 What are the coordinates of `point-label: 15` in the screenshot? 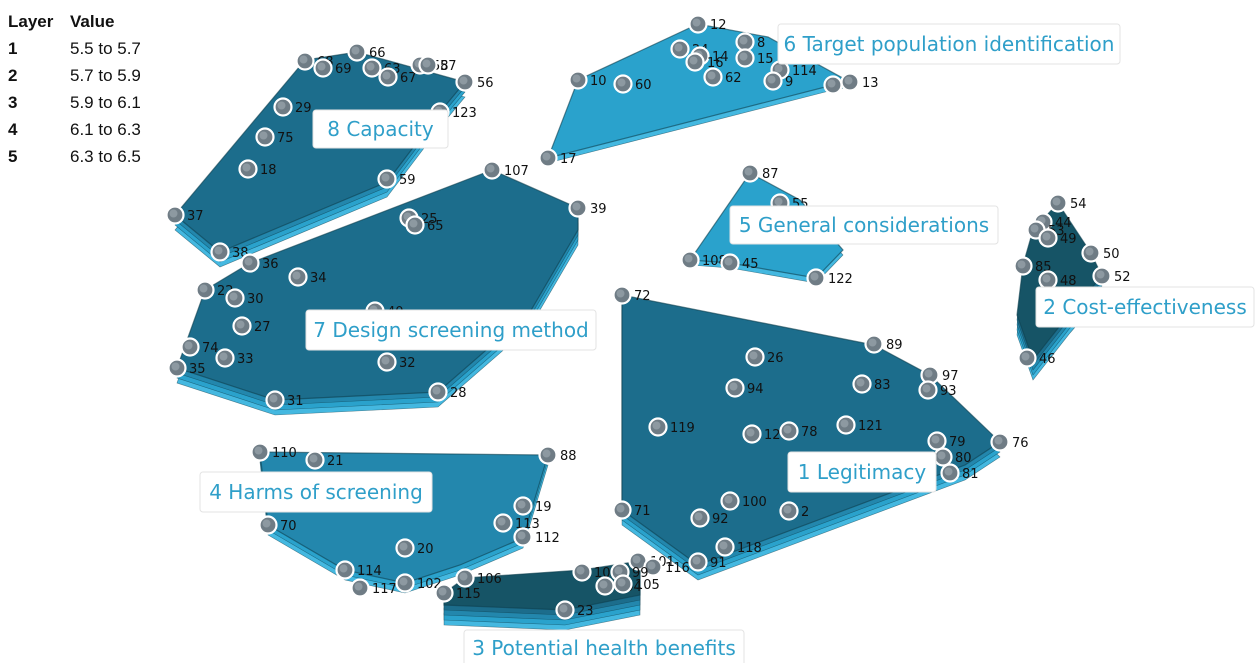 It's located at (765, 59).